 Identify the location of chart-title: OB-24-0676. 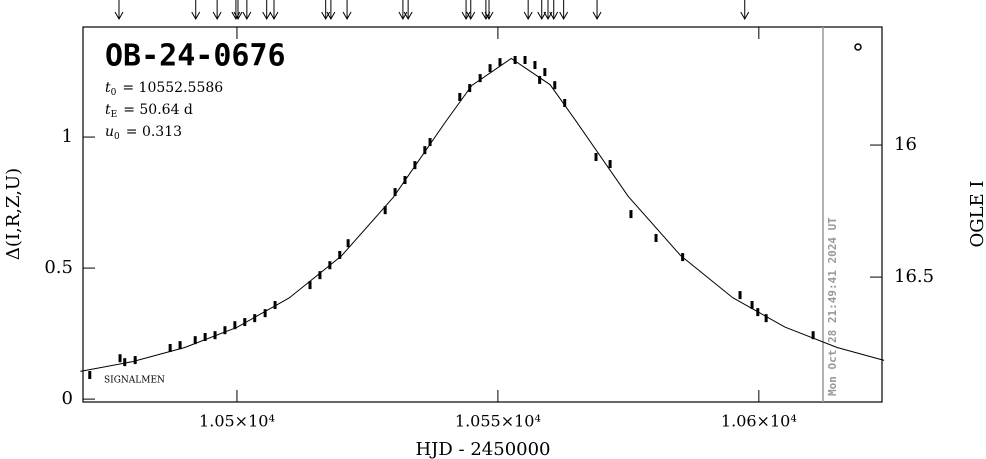
(195, 56).